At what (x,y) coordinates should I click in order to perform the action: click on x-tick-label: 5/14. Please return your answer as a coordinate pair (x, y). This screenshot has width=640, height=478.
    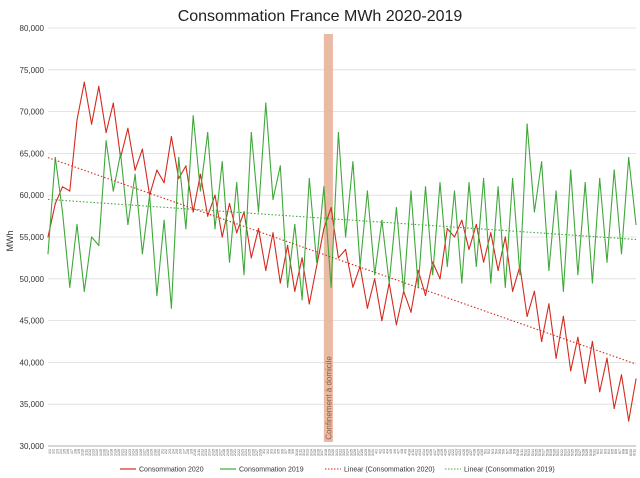
    Looking at the image, I should click on (533, 452).